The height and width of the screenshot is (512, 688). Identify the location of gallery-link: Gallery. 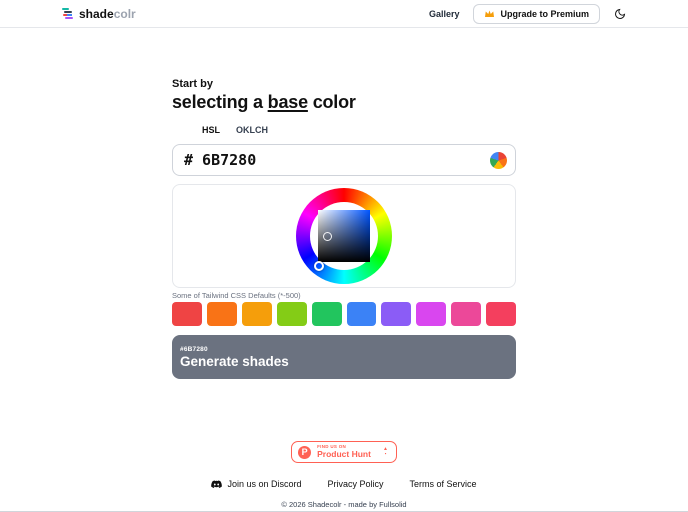
(444, 13).